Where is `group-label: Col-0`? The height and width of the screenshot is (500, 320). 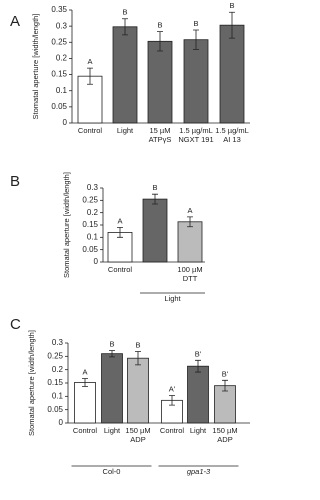 group-label: Col-0 is located at coordinates (111, 472).